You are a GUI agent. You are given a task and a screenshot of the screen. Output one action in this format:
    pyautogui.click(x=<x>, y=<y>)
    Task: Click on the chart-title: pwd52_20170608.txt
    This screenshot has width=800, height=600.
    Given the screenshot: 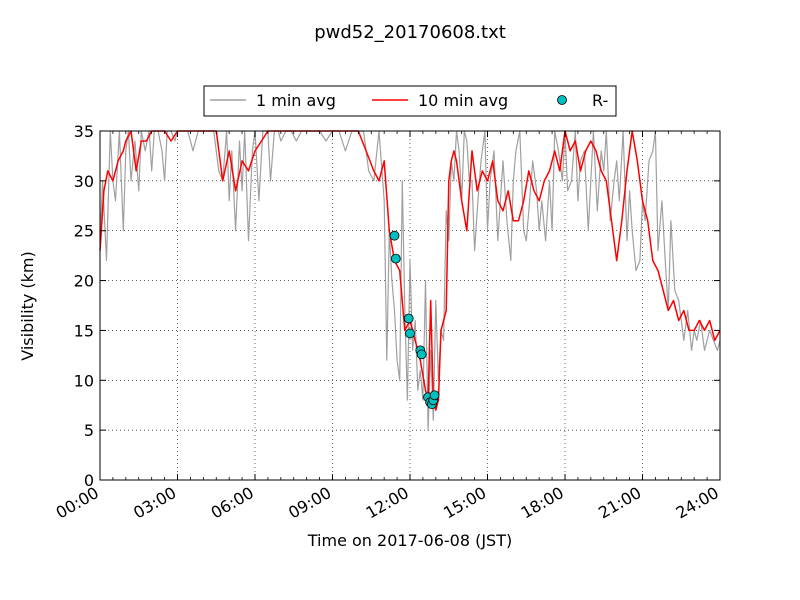 What is the action you would take?
    pyautogui.click(x=410, y=32)
    